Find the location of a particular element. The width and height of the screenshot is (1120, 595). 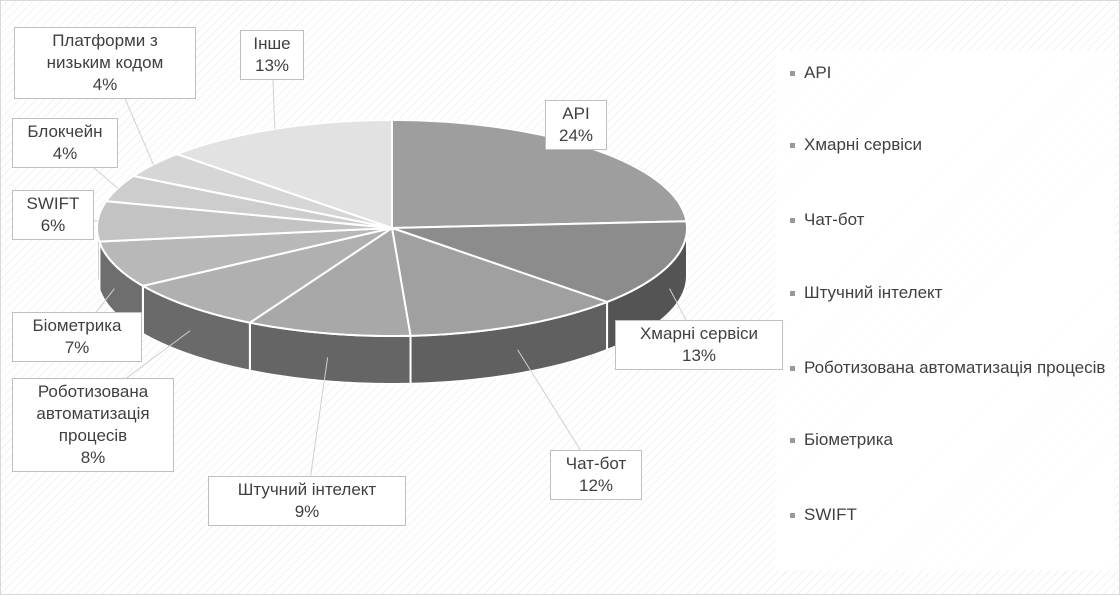

legend-label: Роботизована автоматизація процесів is located at coordinates (955, 367).